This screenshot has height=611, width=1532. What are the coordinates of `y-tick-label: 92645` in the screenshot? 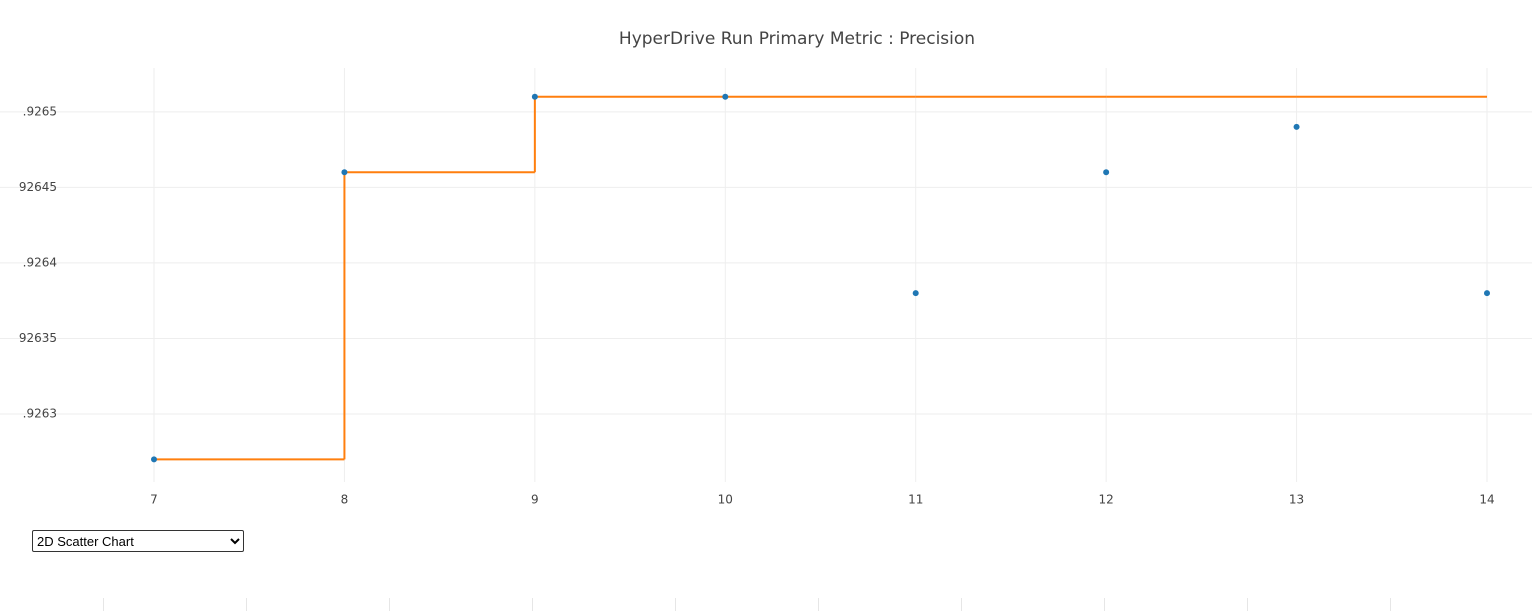 It's located at (38, 187).